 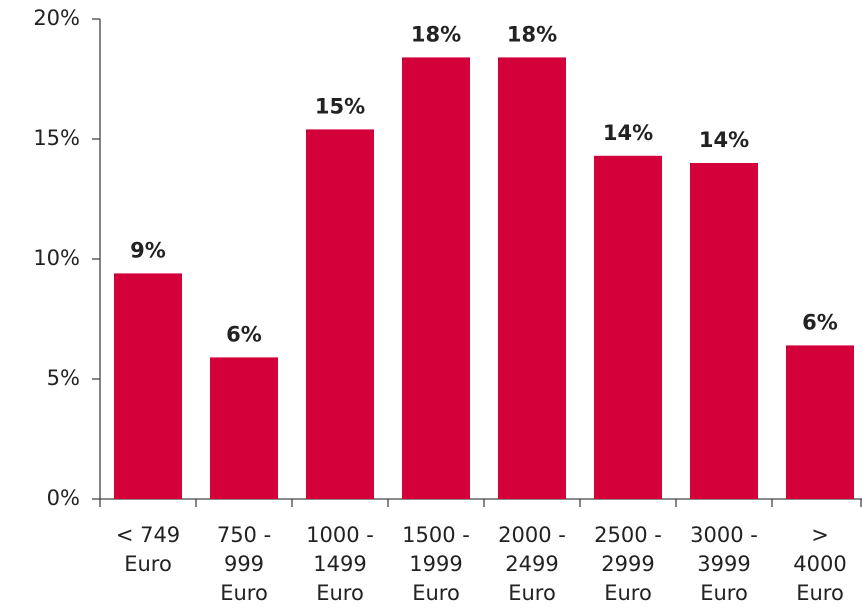 What do you see at coordinates (63, 378) in the screenshot?
I see `y-tick-label: 5%` at bounding box center [63, 378].